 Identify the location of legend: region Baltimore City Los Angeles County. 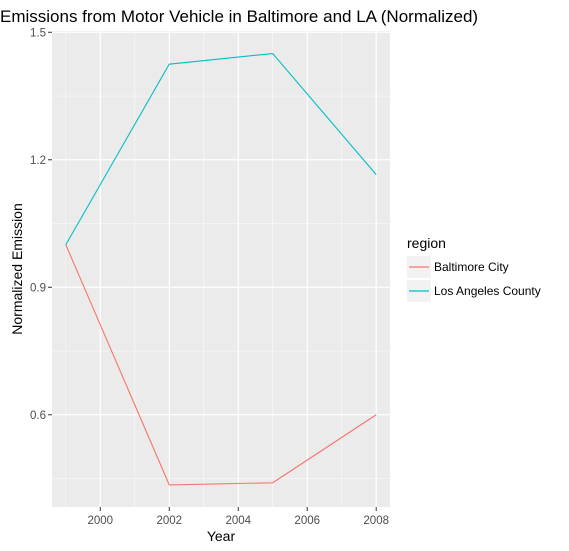
(474, 268).